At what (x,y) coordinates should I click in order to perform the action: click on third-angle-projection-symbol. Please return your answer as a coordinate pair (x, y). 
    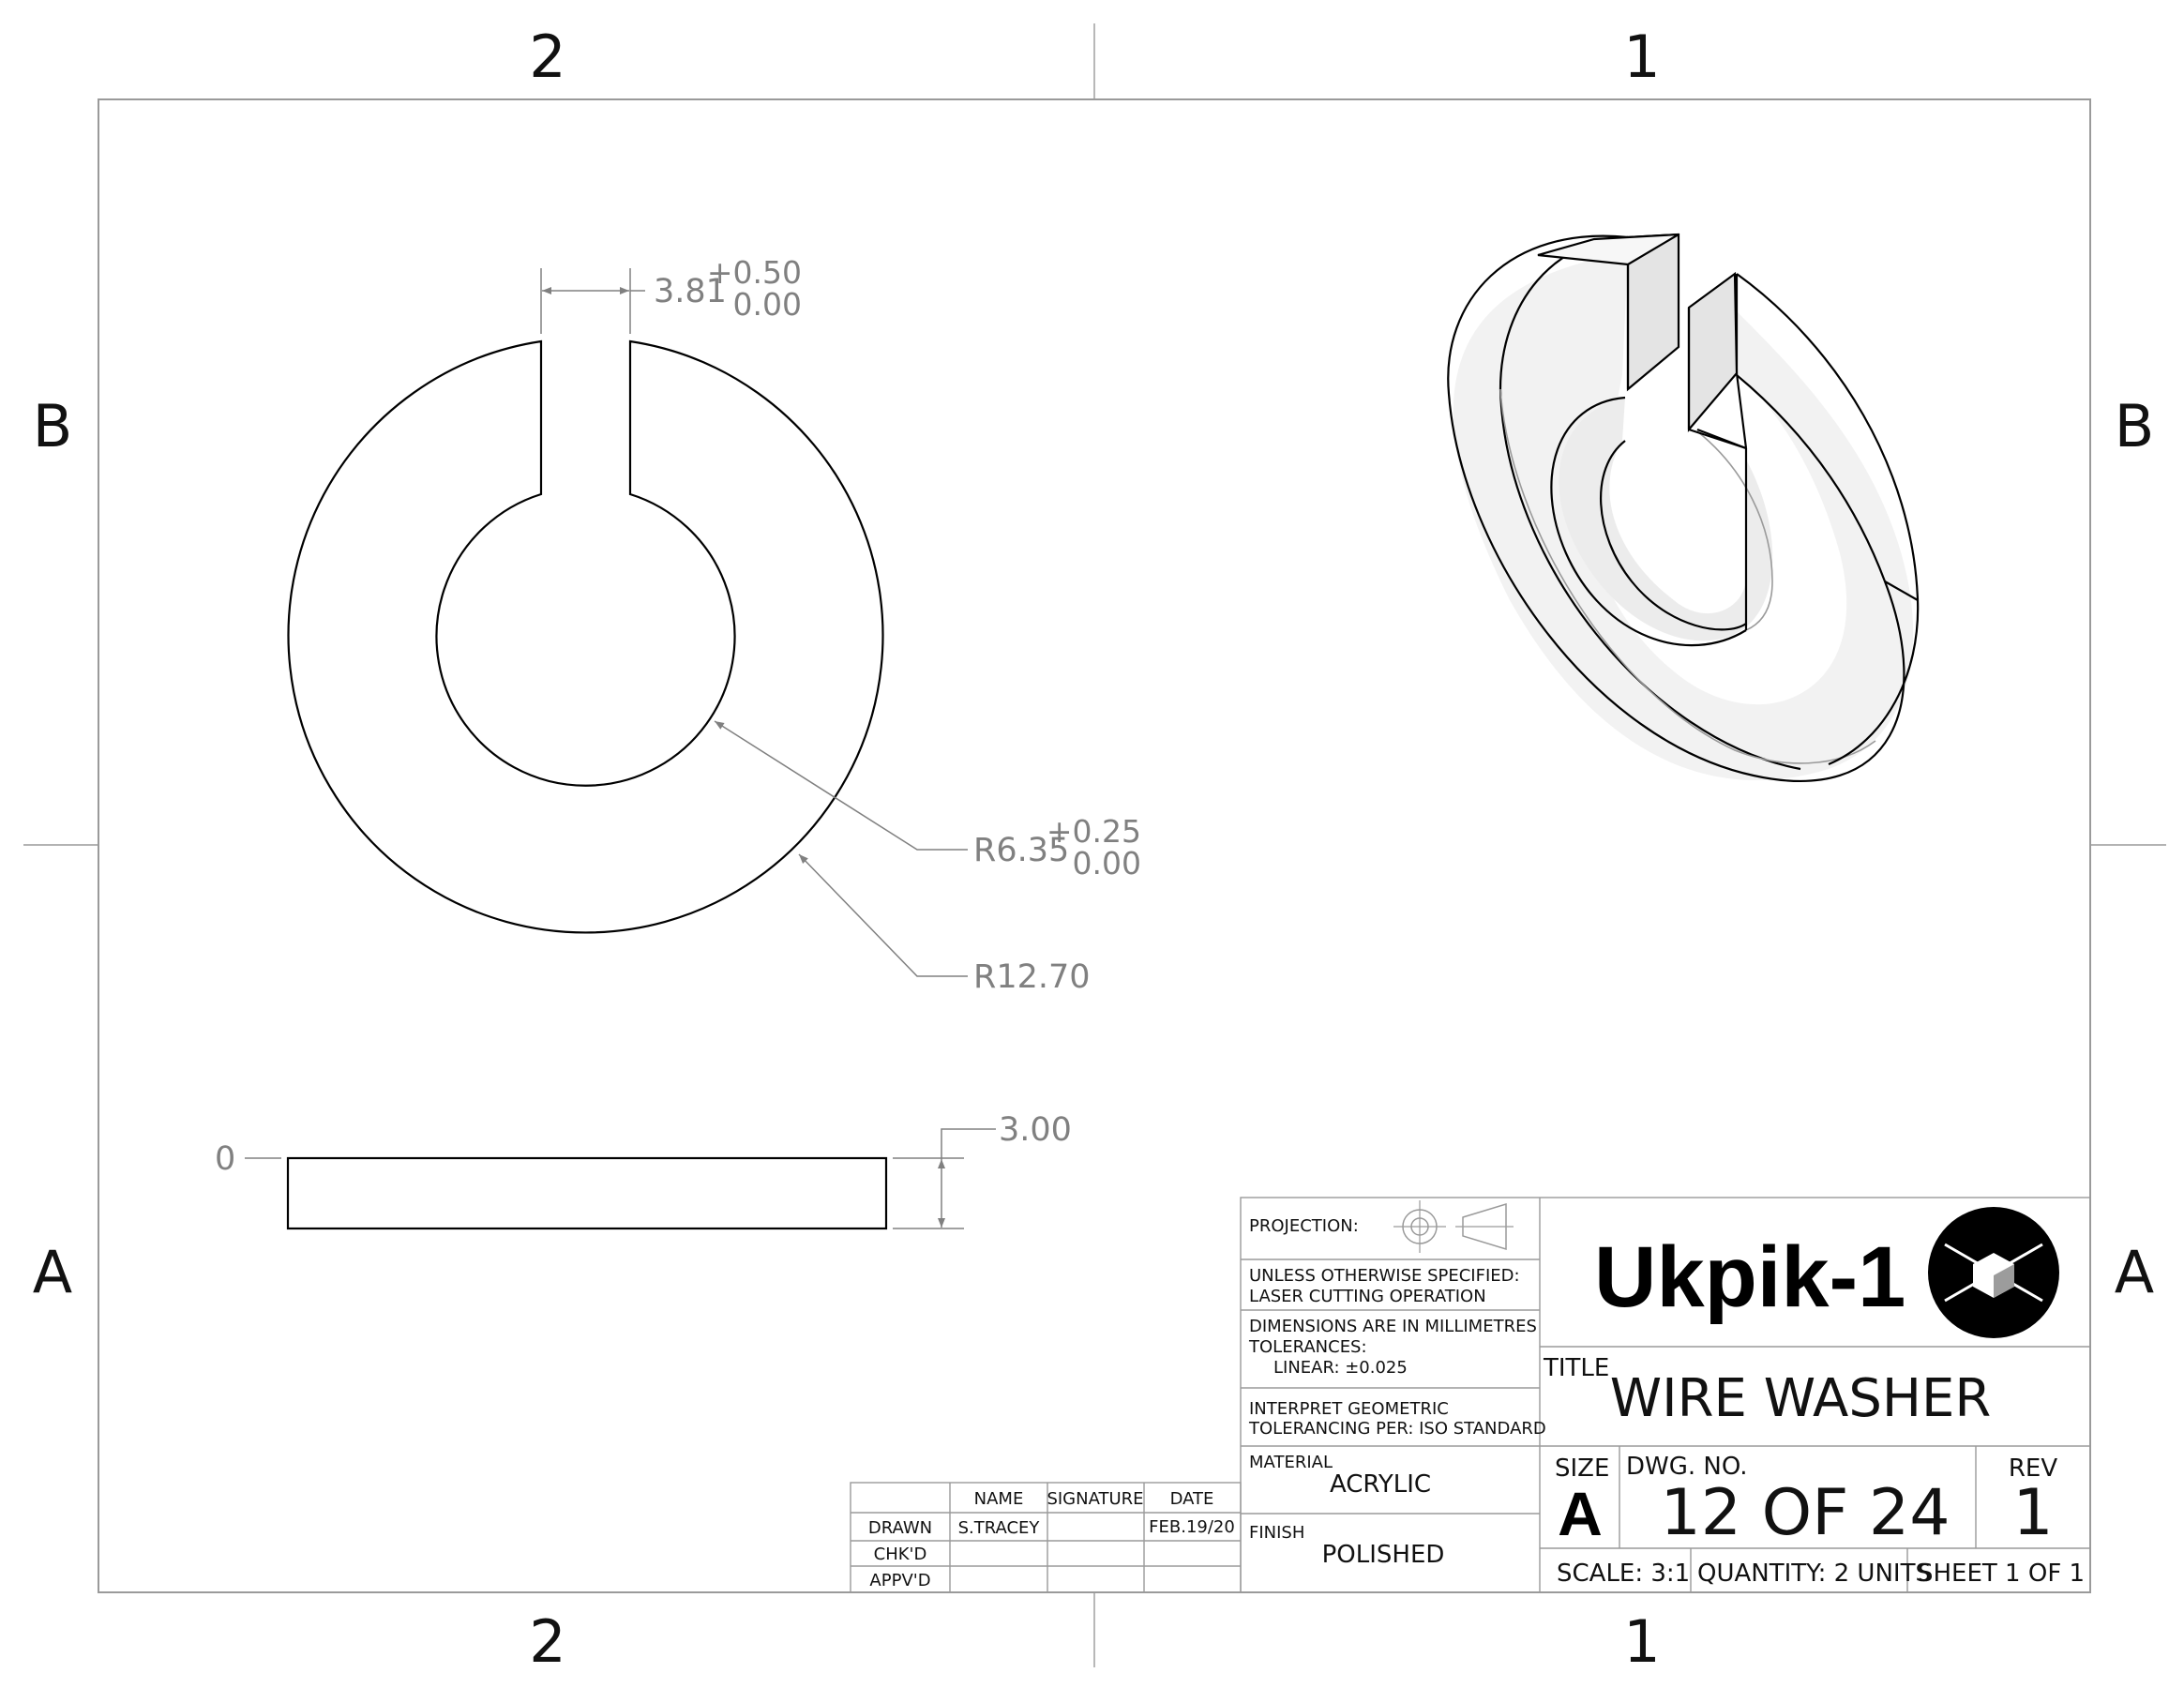
    Looking at the image, I should click on (1453, 1227).